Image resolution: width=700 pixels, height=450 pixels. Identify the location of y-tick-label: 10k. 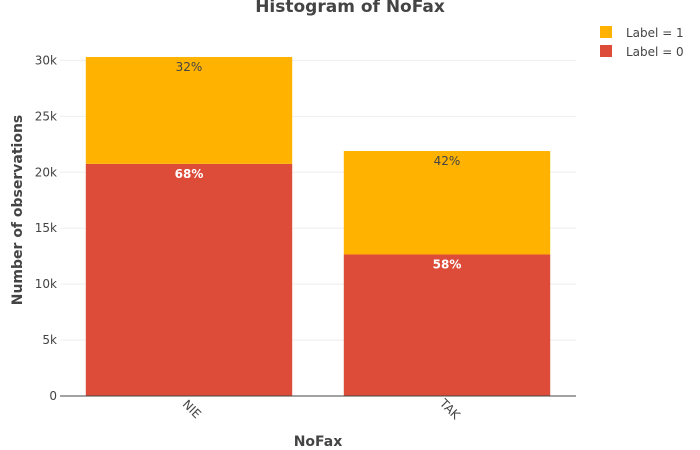
(46, 284).